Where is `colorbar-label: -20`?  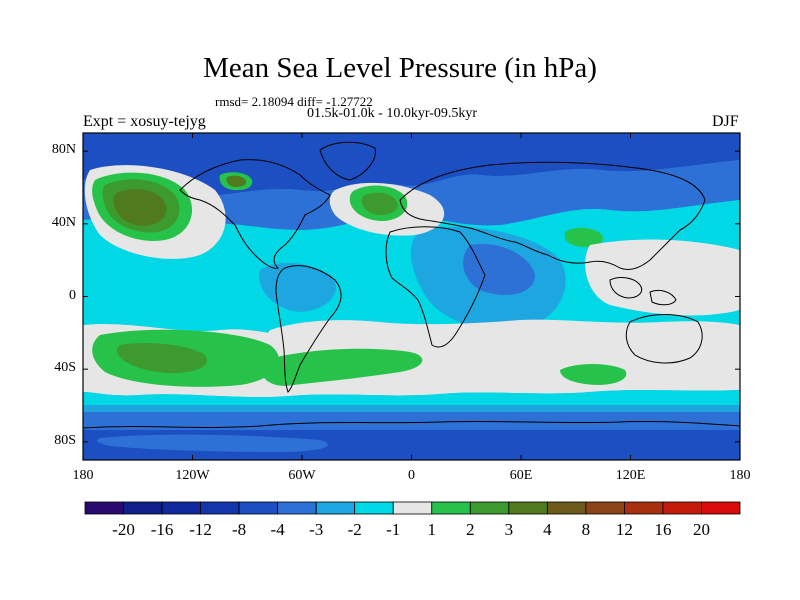 colorbar-label: -20 is located at coordinates (123, 529).